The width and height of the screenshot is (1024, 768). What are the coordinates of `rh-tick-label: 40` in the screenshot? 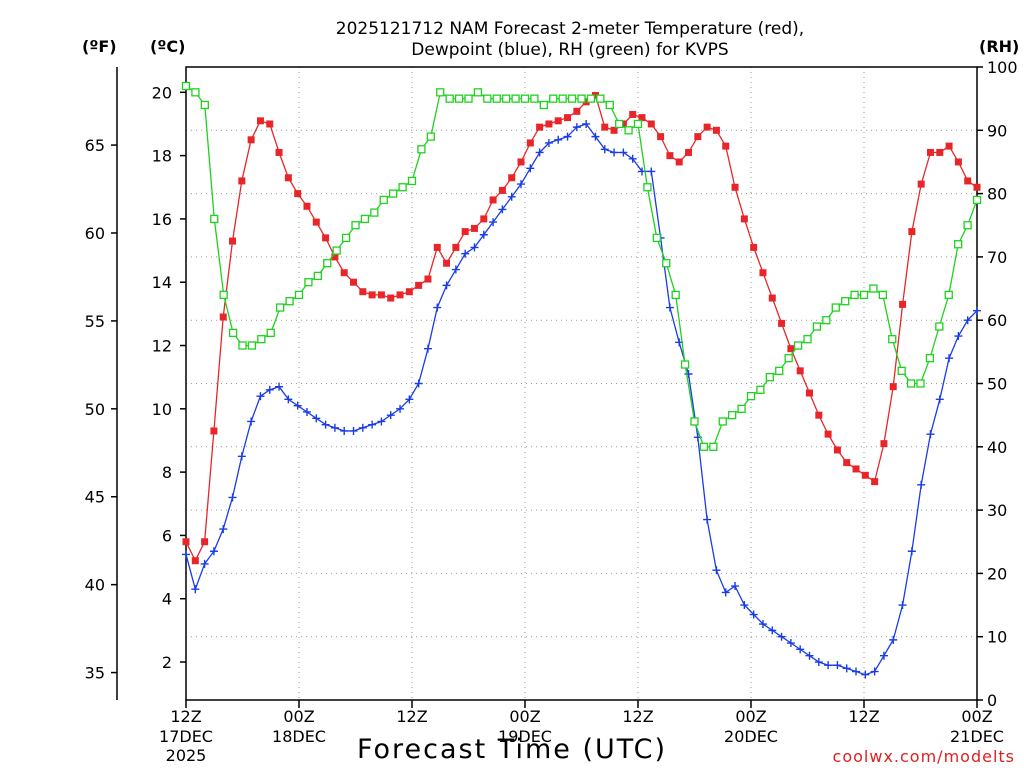 It's located at (997, 447).